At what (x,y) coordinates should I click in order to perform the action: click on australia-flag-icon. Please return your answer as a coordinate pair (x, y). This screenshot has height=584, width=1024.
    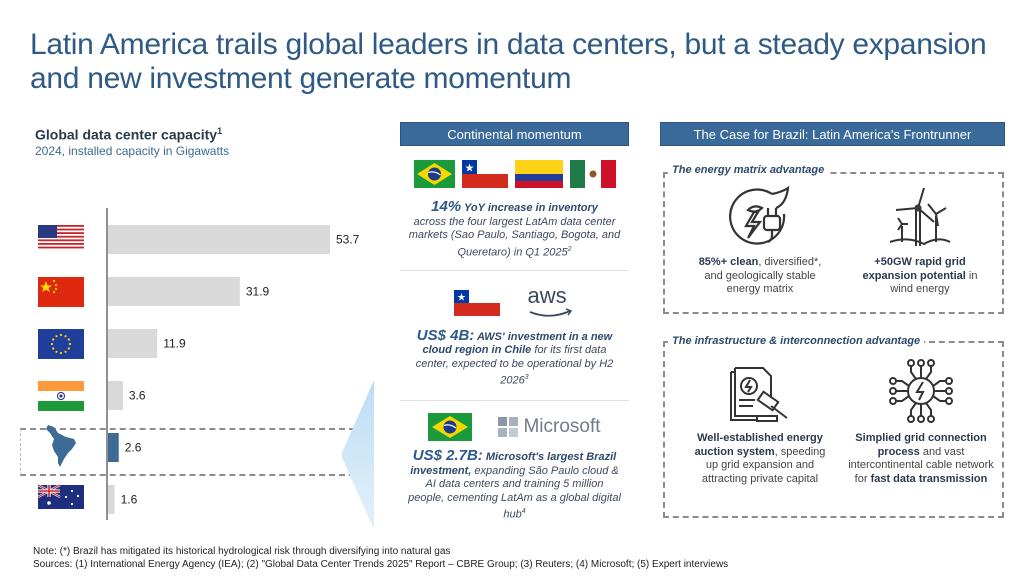
    Looking at the image, I should click on (60, 496).